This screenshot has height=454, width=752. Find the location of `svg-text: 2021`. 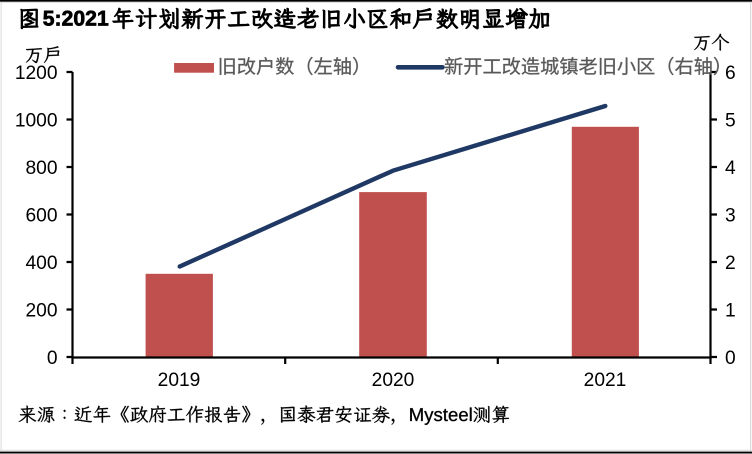

svg-text: 2021 is located at coordinates (605, 380).